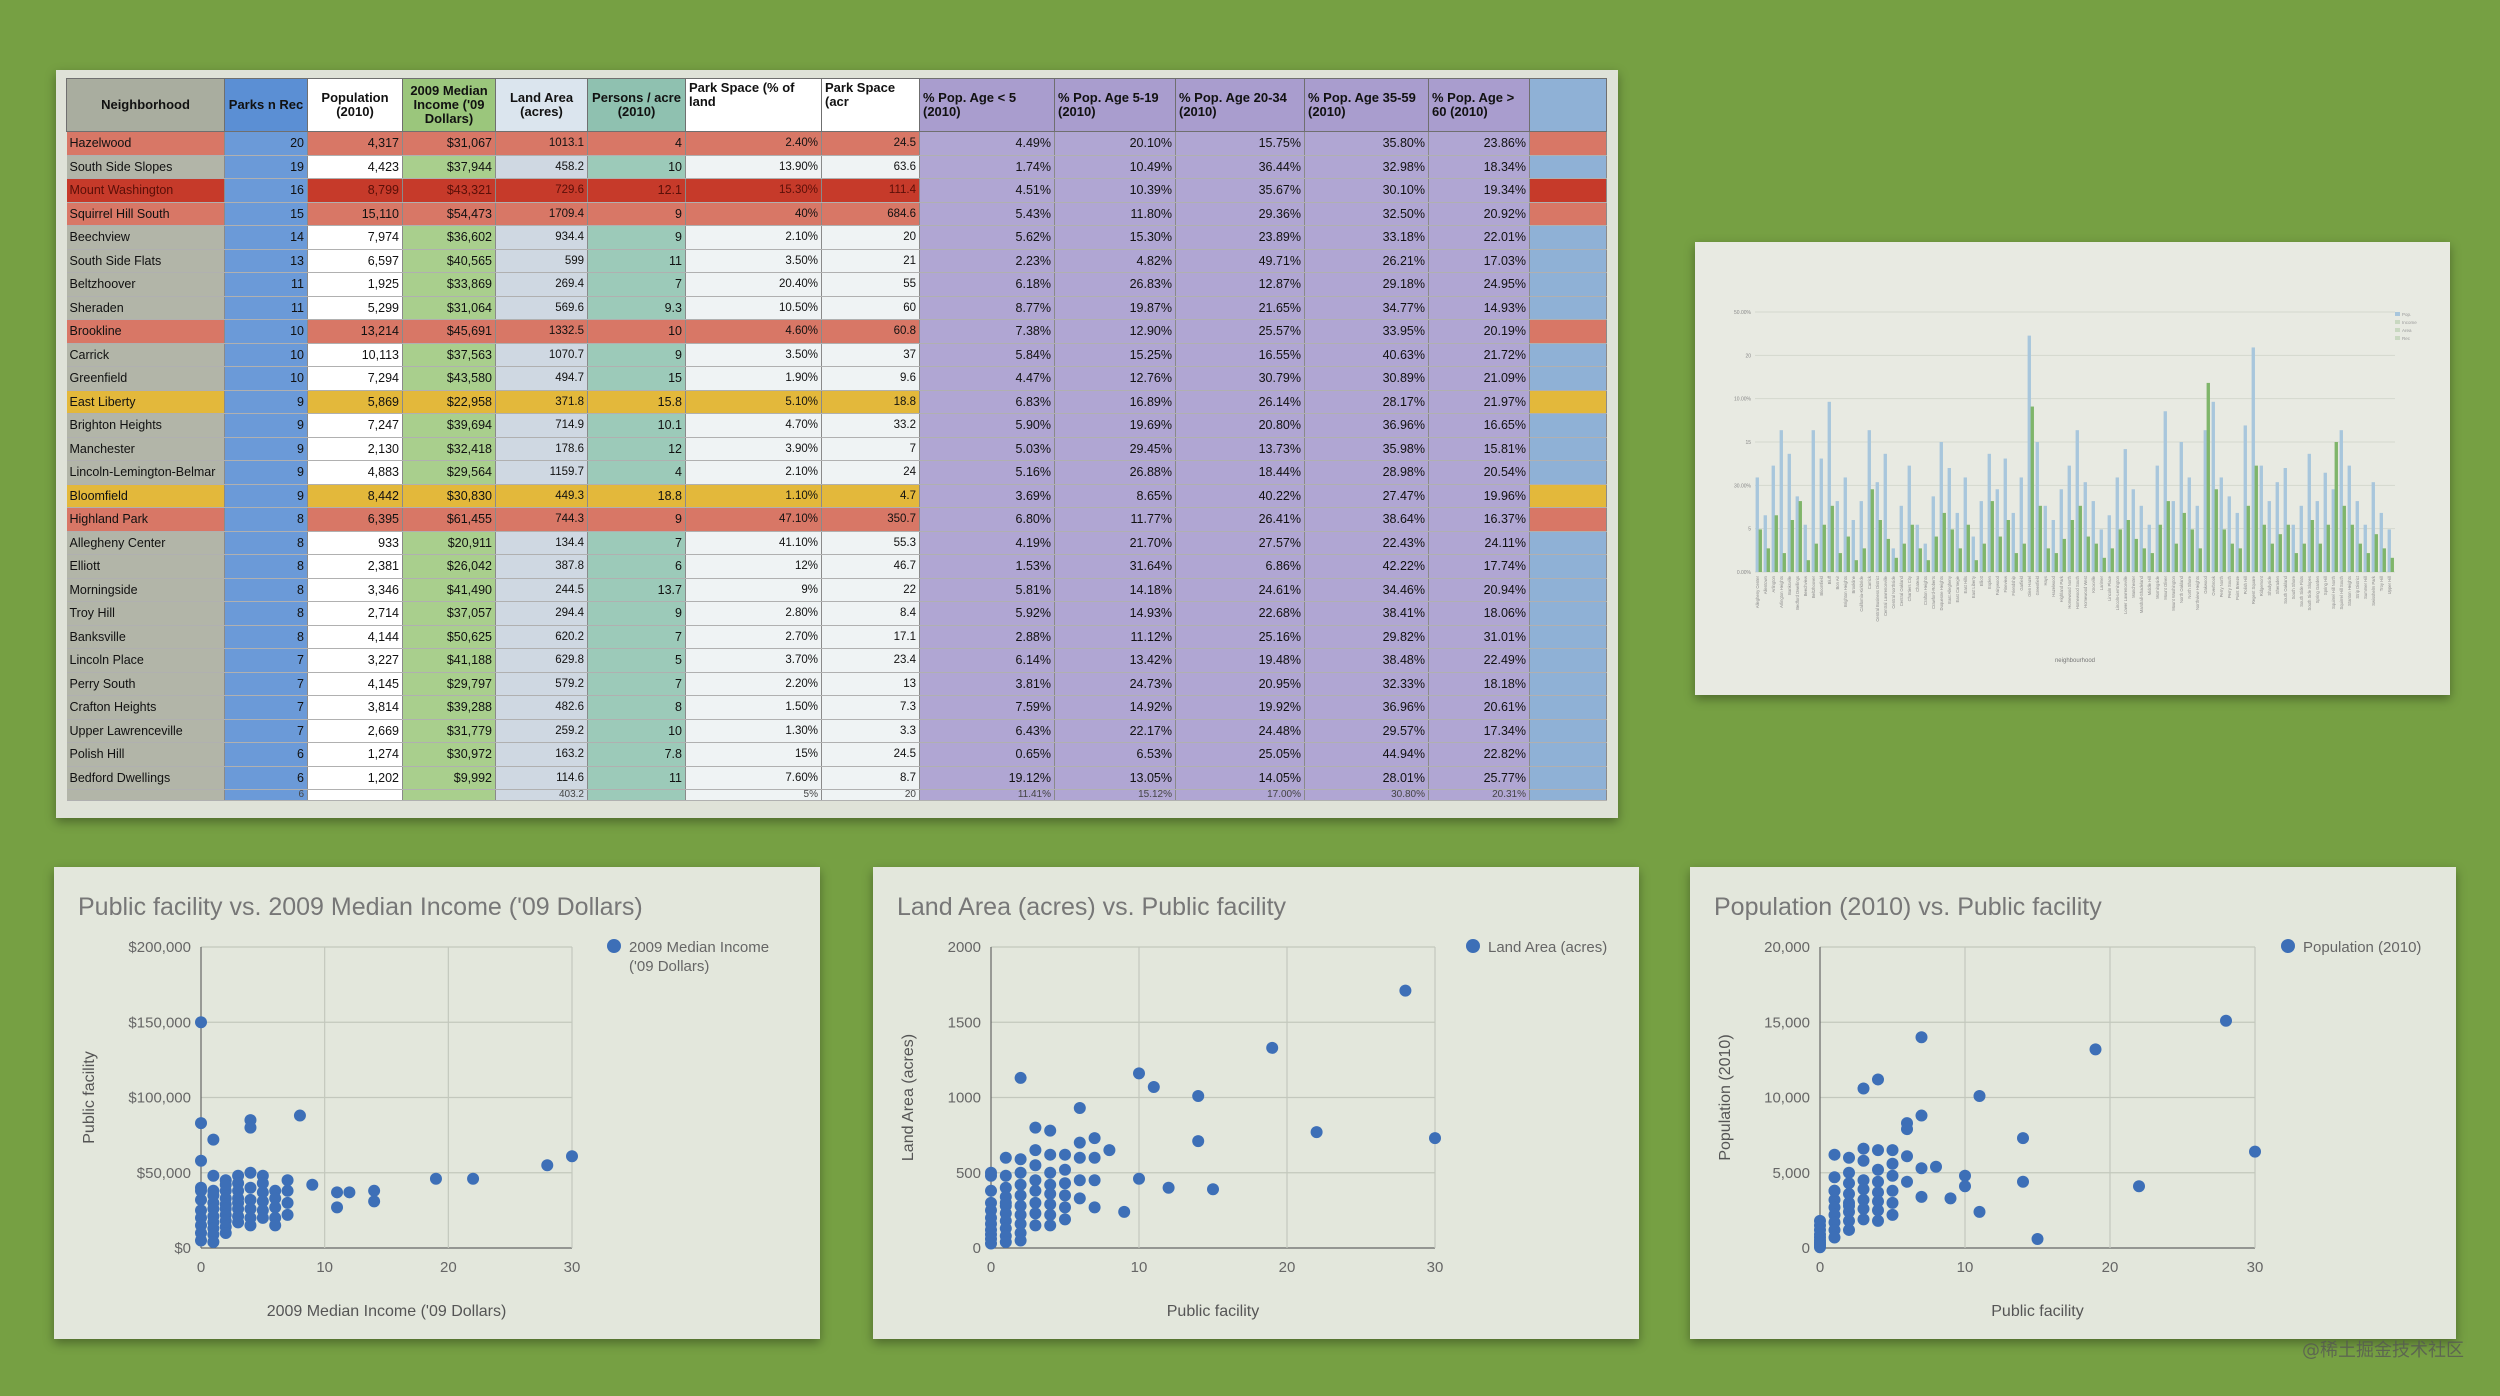  I want to click on table-cell: 19.96%, so click(1479, 496).